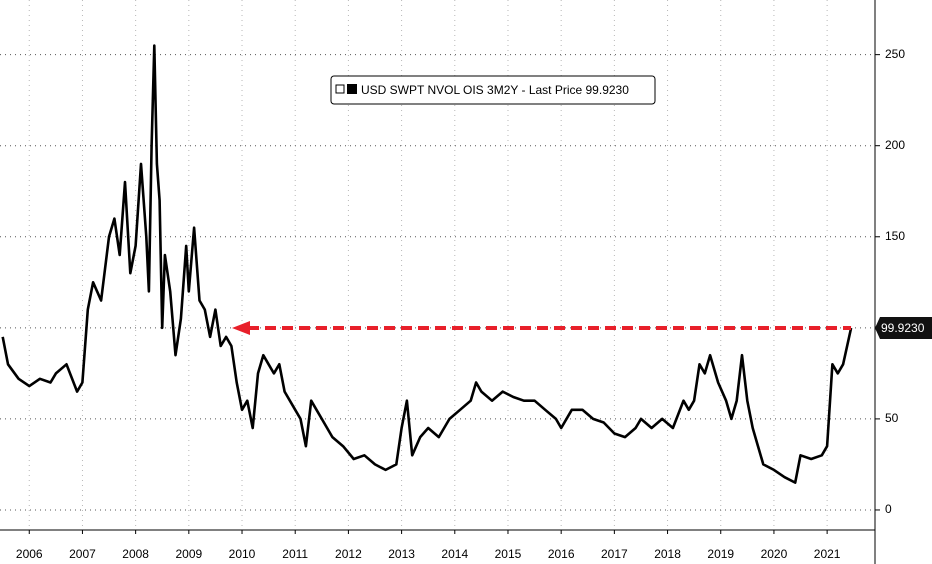 The height and width of the screenshot is (564, 932). I want to click on x-tick-label: 2020, so click(774, 554).